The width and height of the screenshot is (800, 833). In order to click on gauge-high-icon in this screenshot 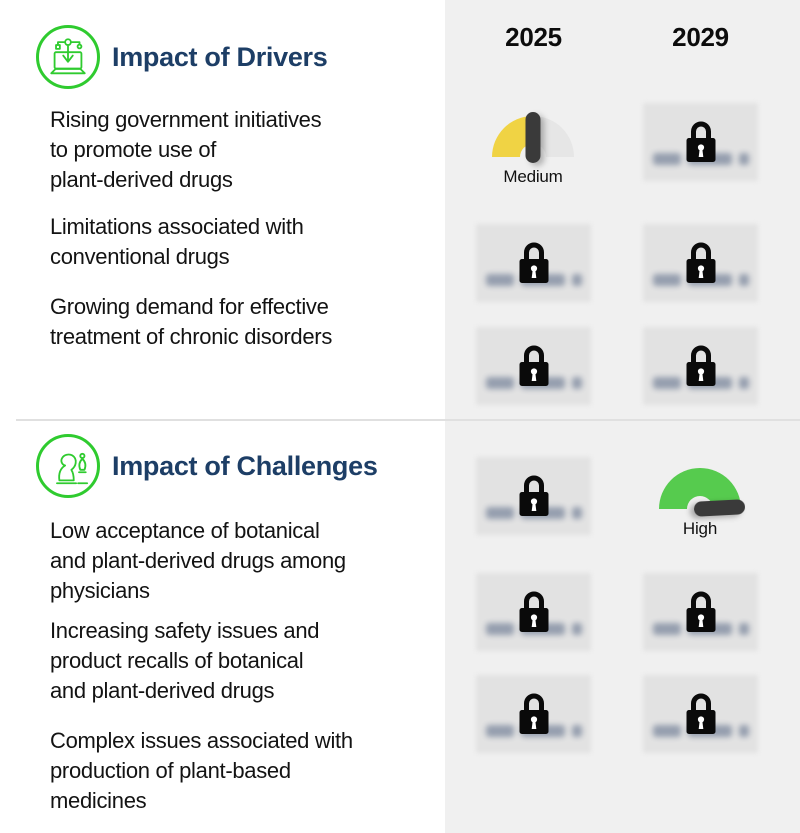, I will do `click(702, 492)`.